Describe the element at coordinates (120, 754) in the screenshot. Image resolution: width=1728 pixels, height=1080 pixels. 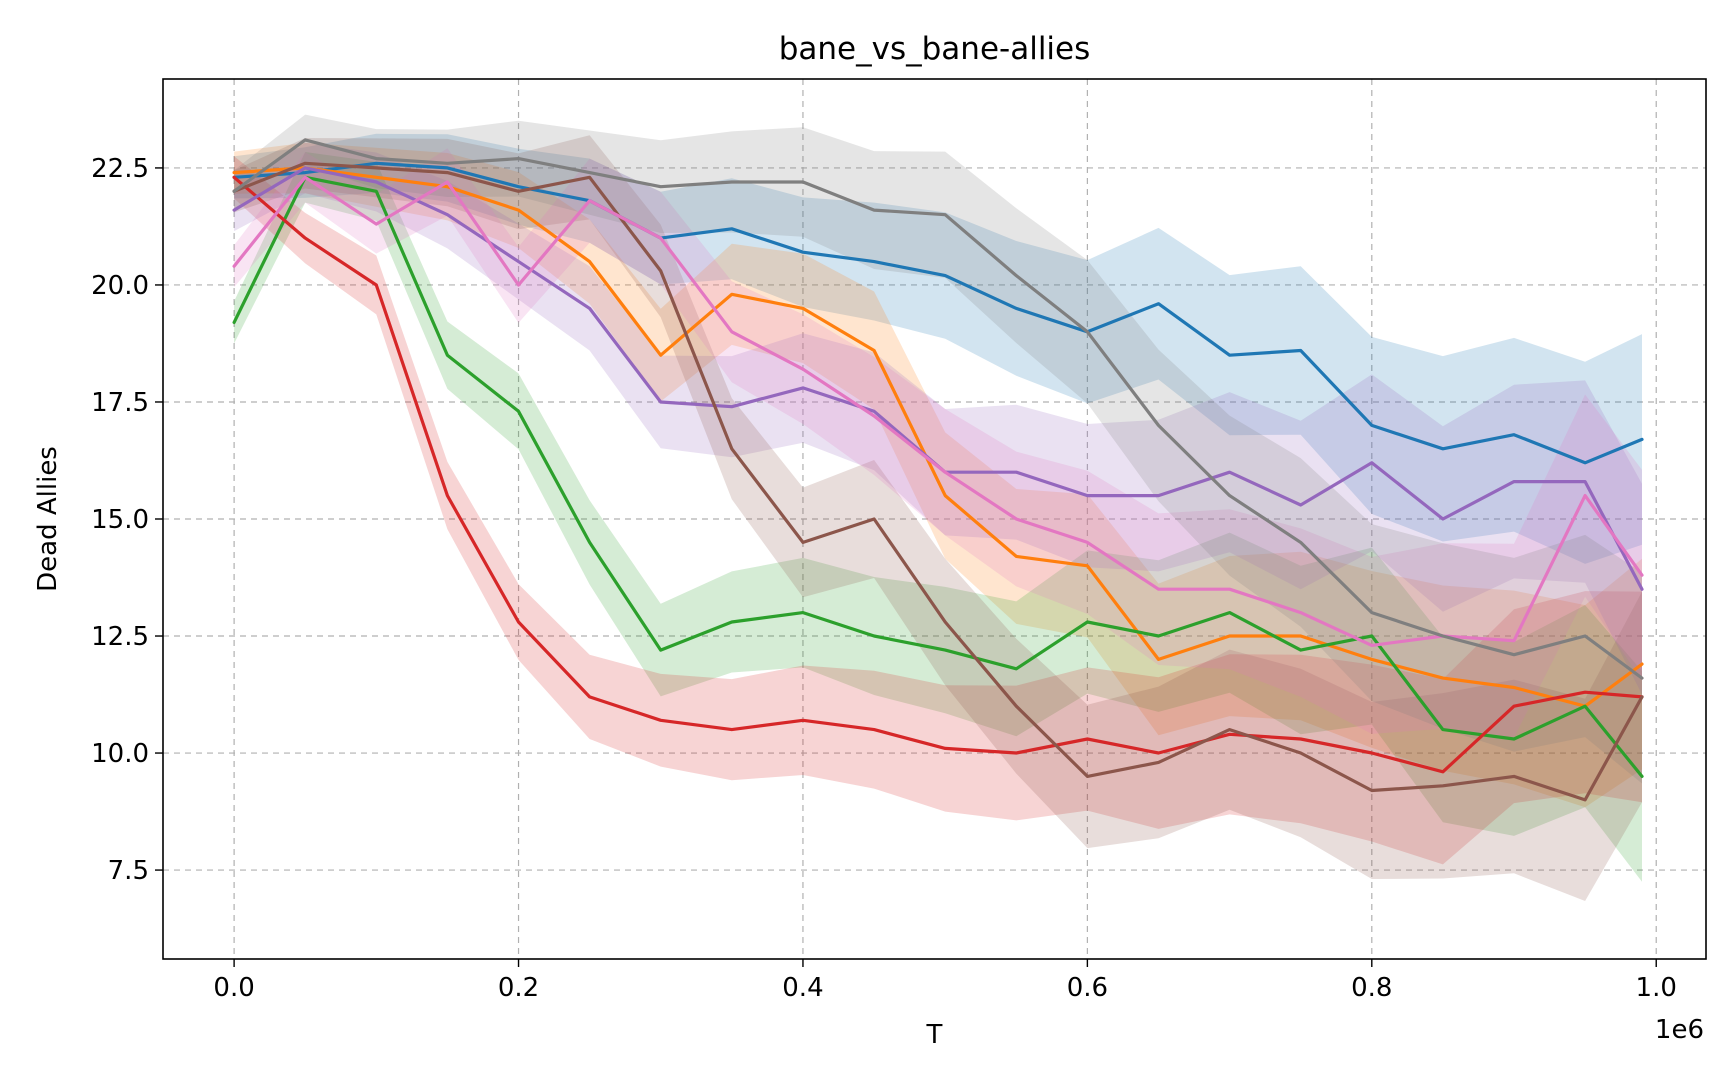
I see `y-tick-label: 10.0` at that location.